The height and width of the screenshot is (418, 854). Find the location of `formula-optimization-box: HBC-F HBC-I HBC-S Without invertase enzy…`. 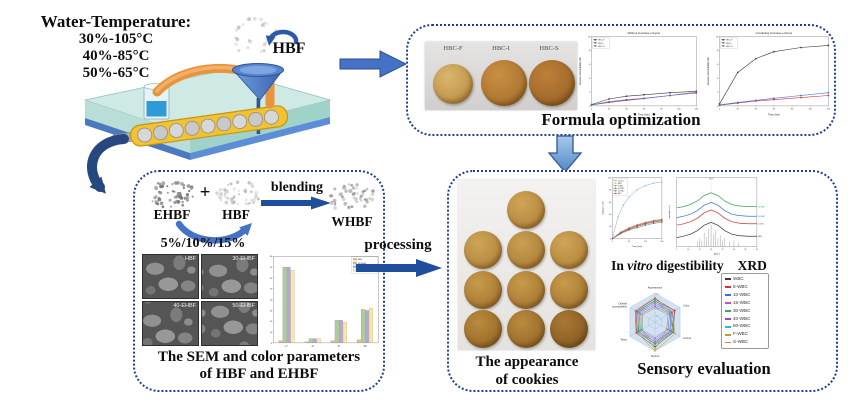

formula-optimization-box: HBC-F HBC-I HBC-S Without invertase enzy… is located at coordinates (621, 80).